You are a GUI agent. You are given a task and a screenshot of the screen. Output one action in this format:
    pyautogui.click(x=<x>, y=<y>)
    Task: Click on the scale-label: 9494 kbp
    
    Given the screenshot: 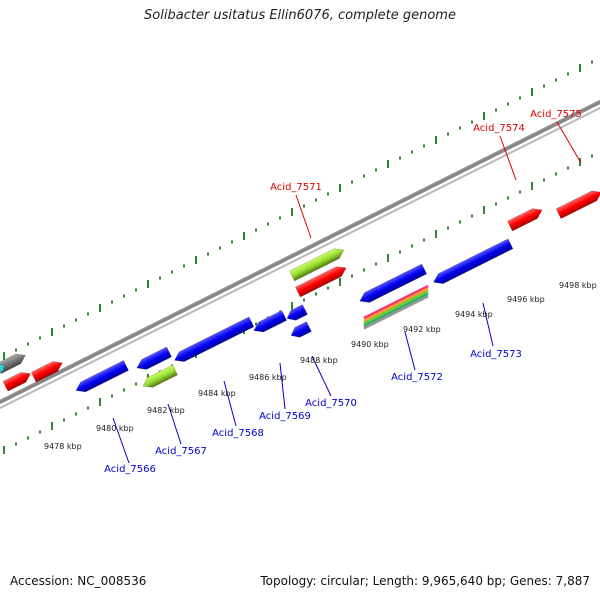 What is the action you would take?
    pyautogui.click(x=474, y=314)
    